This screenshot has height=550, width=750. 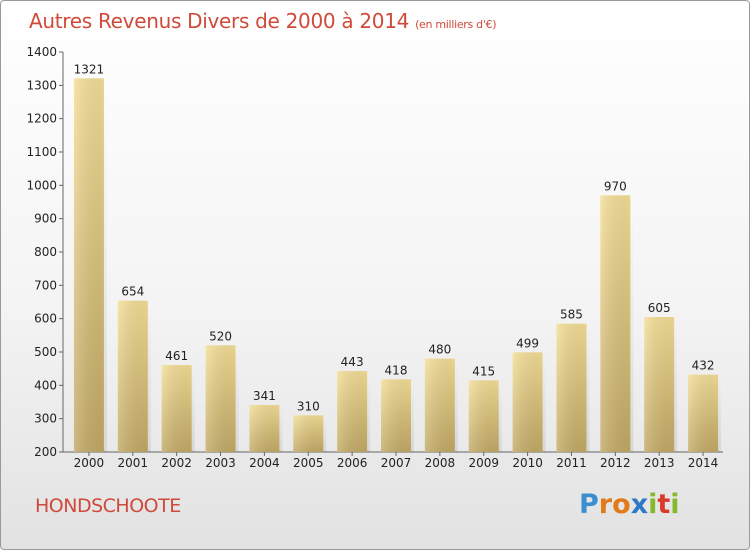 What do you see at coordinates (615, 186) in the screenshot?
I see `bar-value-label: 970` at bounding box center [615, 186].